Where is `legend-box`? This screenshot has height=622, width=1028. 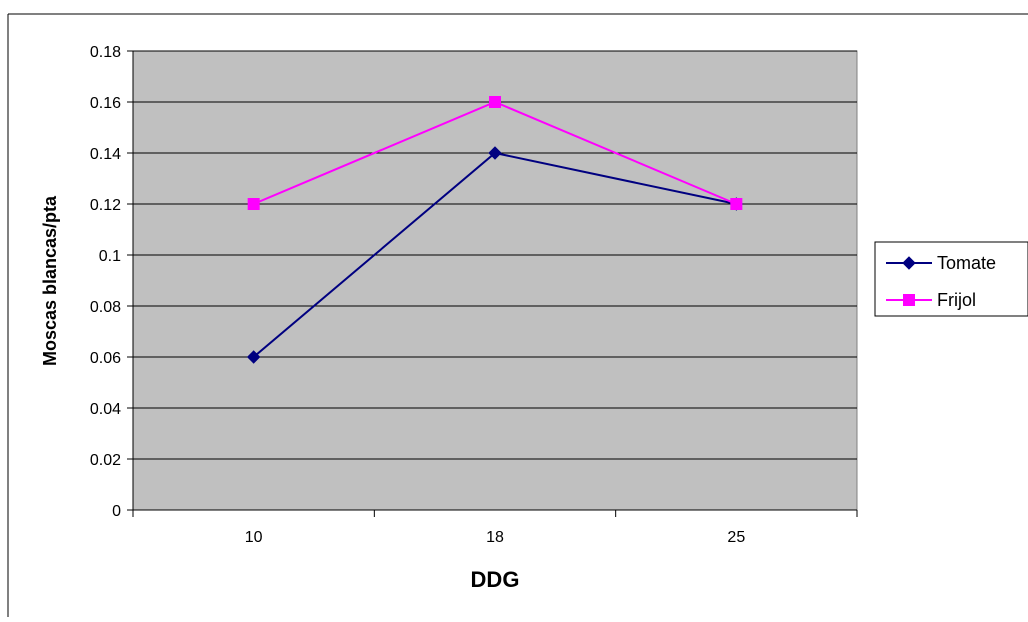
legend-box is located at coordinates (951, 279).